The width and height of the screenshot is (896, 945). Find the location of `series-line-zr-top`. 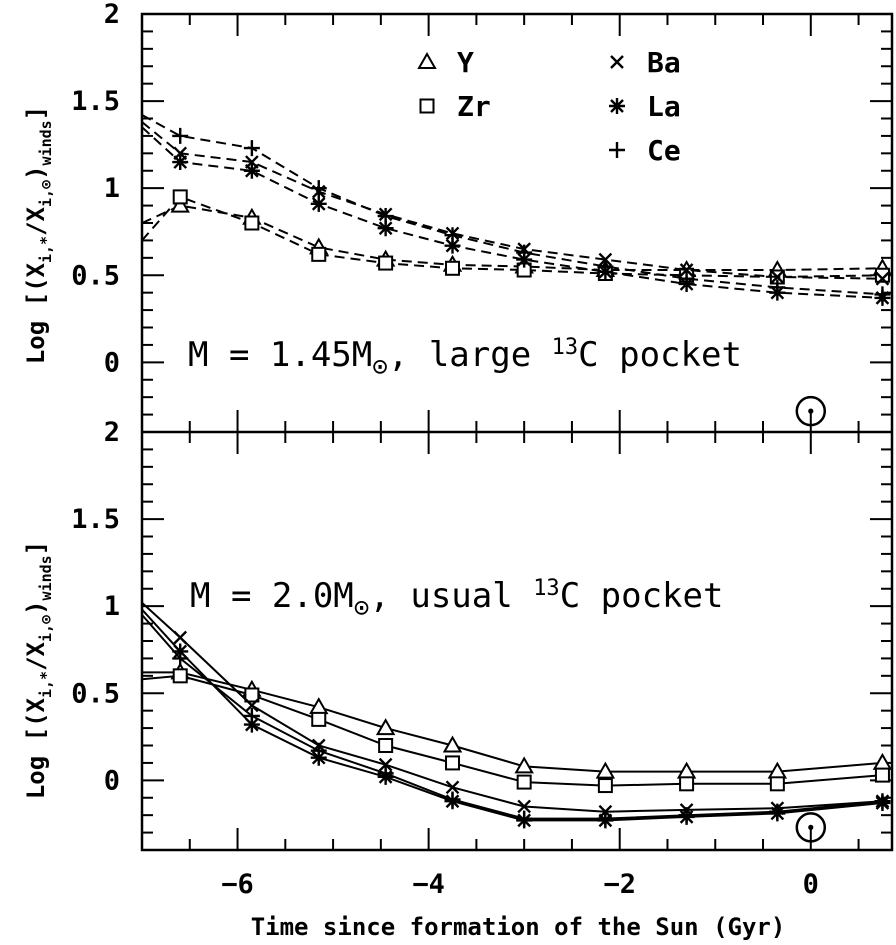

series-line-zr-top is located at coordinates (512, 237).